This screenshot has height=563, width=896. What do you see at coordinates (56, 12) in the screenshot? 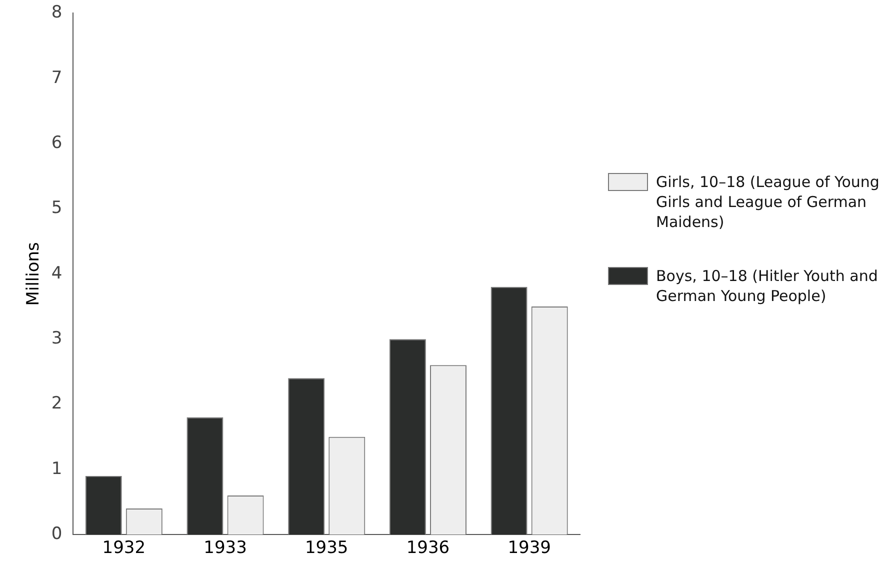
I see `y-tick-label: 8` at bounding box center [56, 12].